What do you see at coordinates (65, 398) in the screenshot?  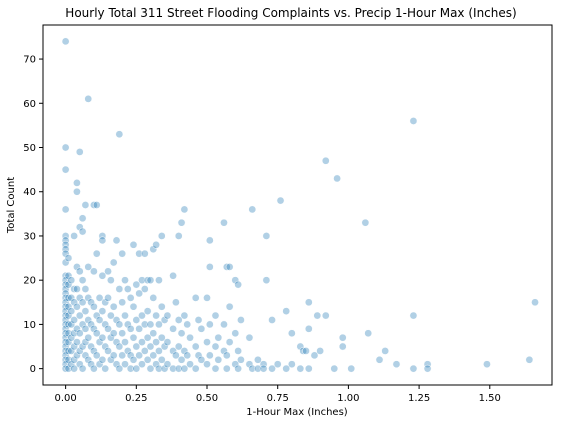 I see `x-tick-label: 0.00` at bounding box center [65, 398].